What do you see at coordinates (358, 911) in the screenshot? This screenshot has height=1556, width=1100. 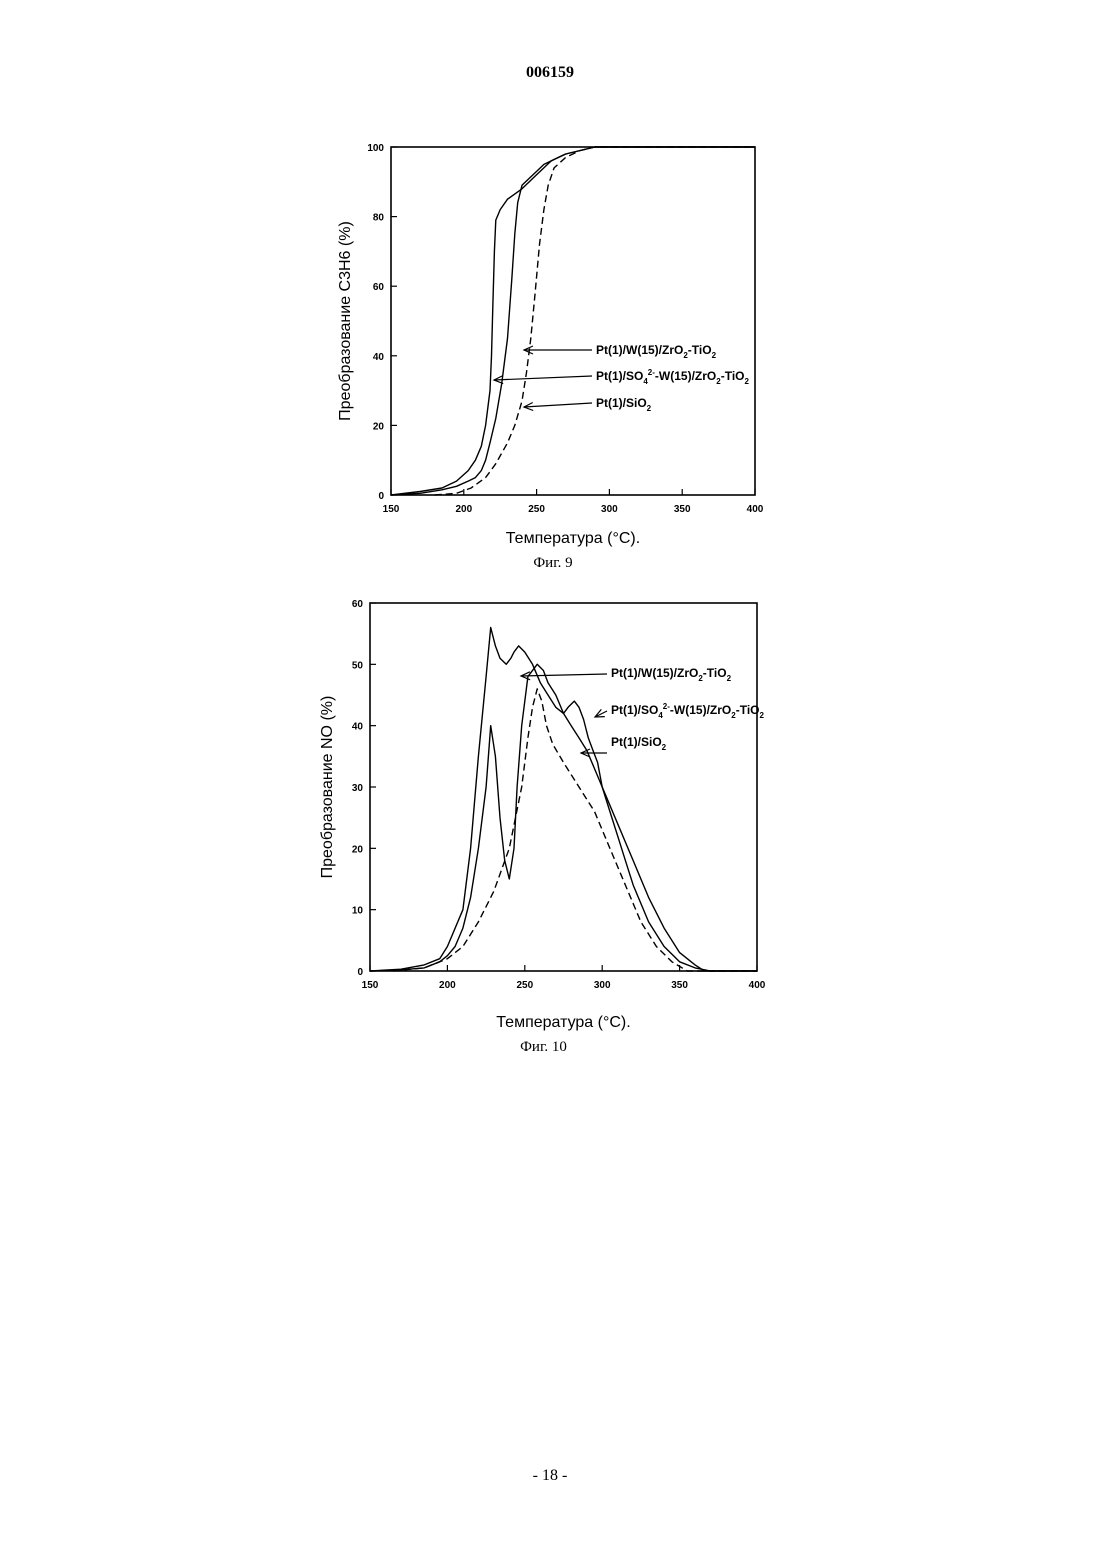 I see `y-tick-label: 10` at bounding box center [358, 911].